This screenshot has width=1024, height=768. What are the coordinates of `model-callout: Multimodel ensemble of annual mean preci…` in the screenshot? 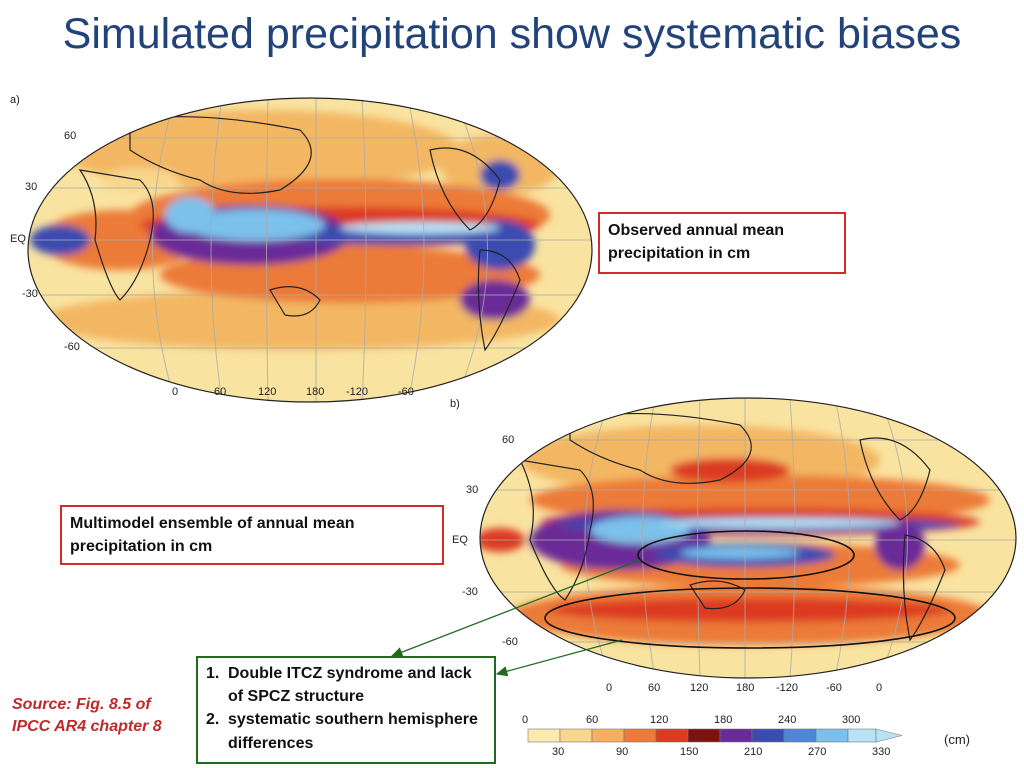 It's located at (252, 535).